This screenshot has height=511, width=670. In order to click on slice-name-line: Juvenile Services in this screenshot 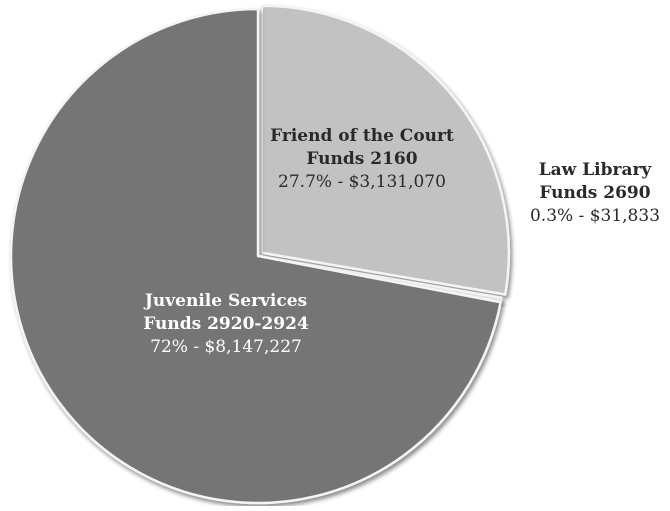, I will do `click(225, 301)`.